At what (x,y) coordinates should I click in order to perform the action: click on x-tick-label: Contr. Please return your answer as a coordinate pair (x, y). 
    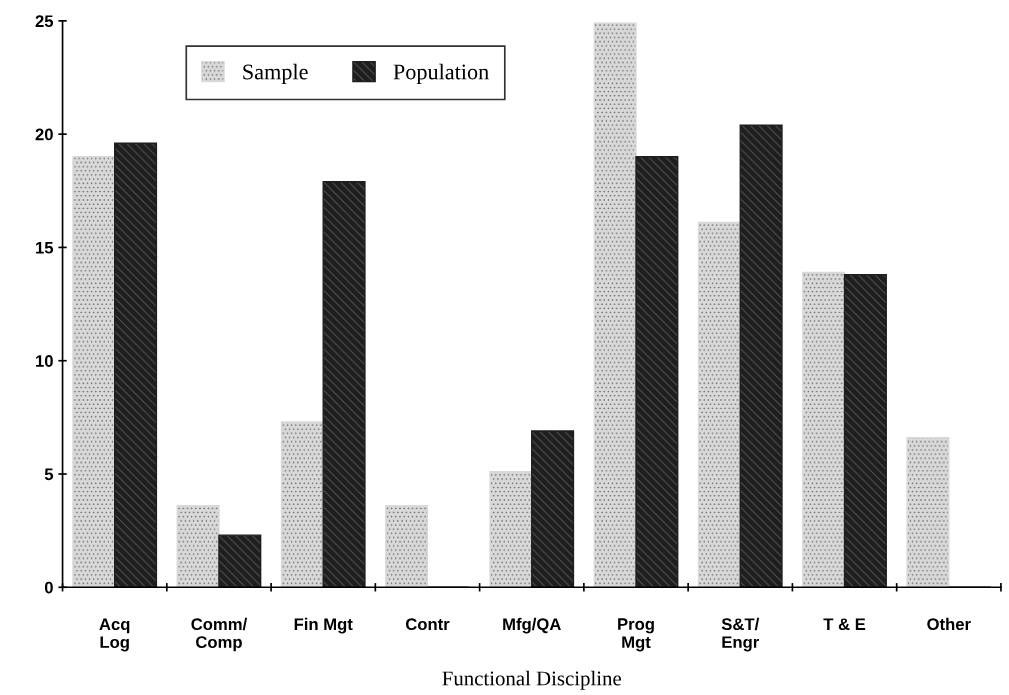
    Looking at the image, I should click on (427, 624).